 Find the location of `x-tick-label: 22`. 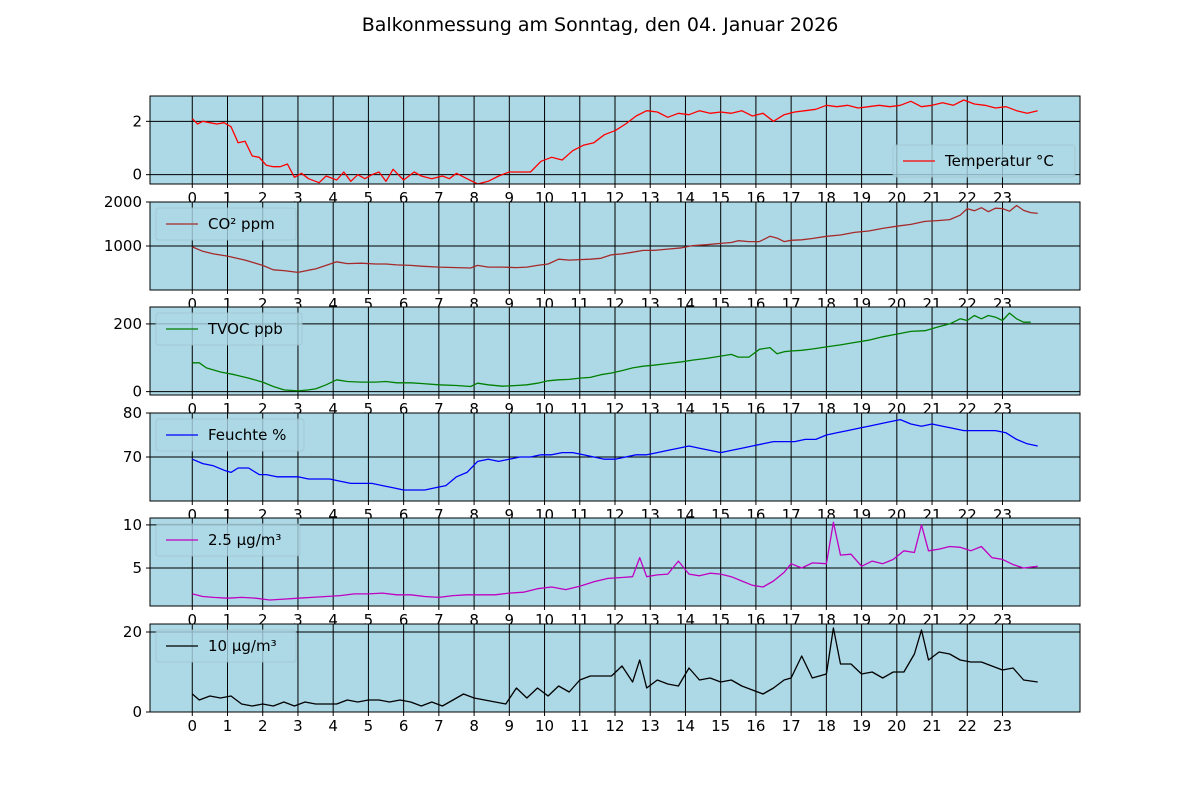

x-tick-label: 22 is located at coordinates (967, 726).